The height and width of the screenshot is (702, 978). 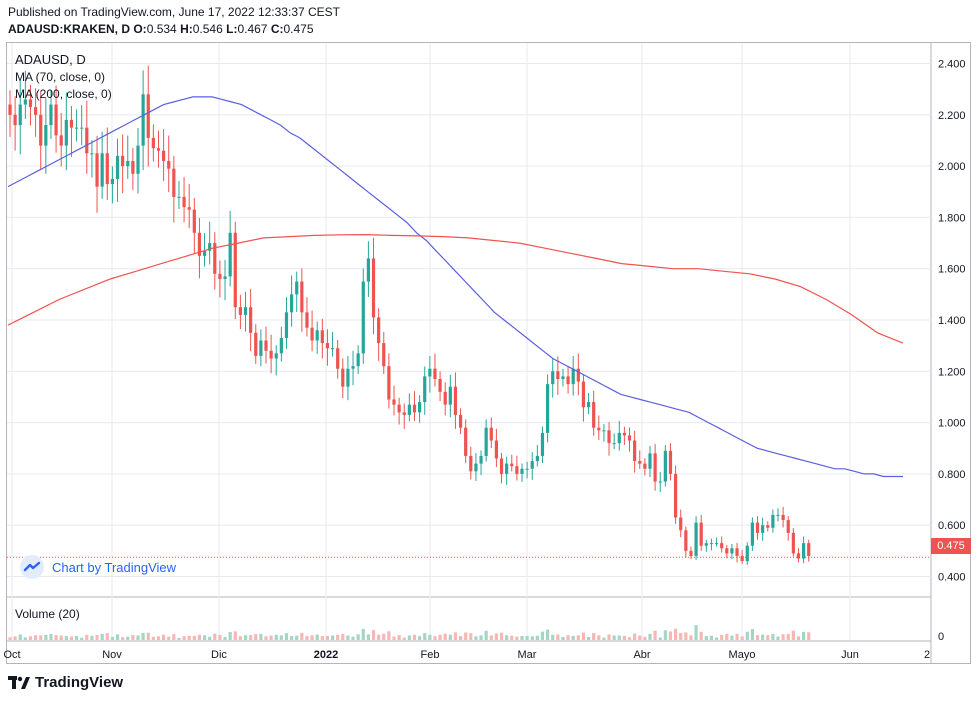 I want to click on legend-volume: Volume (20), so click(x=47, y=614).